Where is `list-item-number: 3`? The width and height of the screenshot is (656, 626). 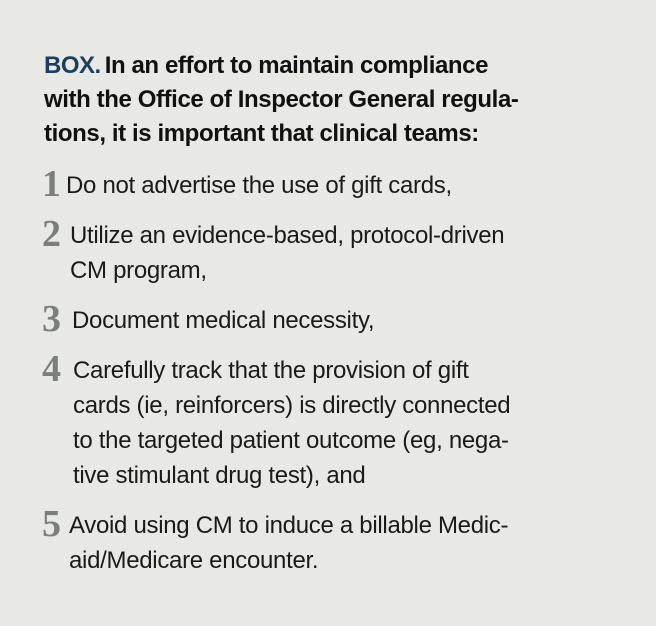
list-item-number: 3 is located at coordinates (51, 319).